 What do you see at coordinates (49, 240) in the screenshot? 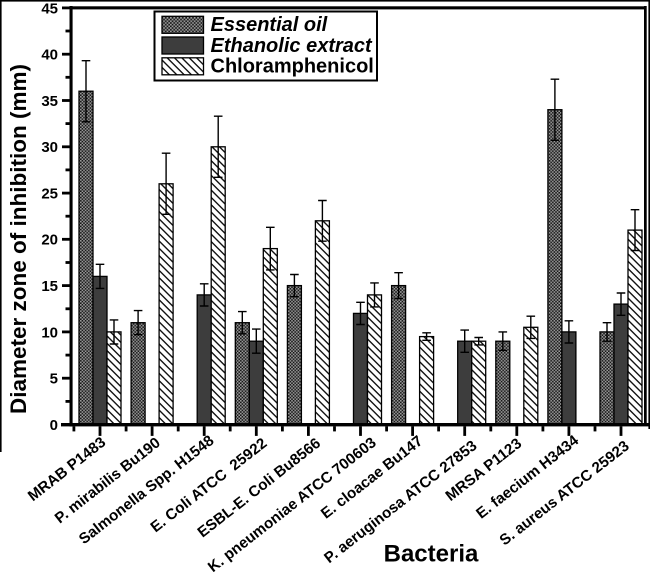
I see `svg-text: 20` at bounding box center [49, 240].